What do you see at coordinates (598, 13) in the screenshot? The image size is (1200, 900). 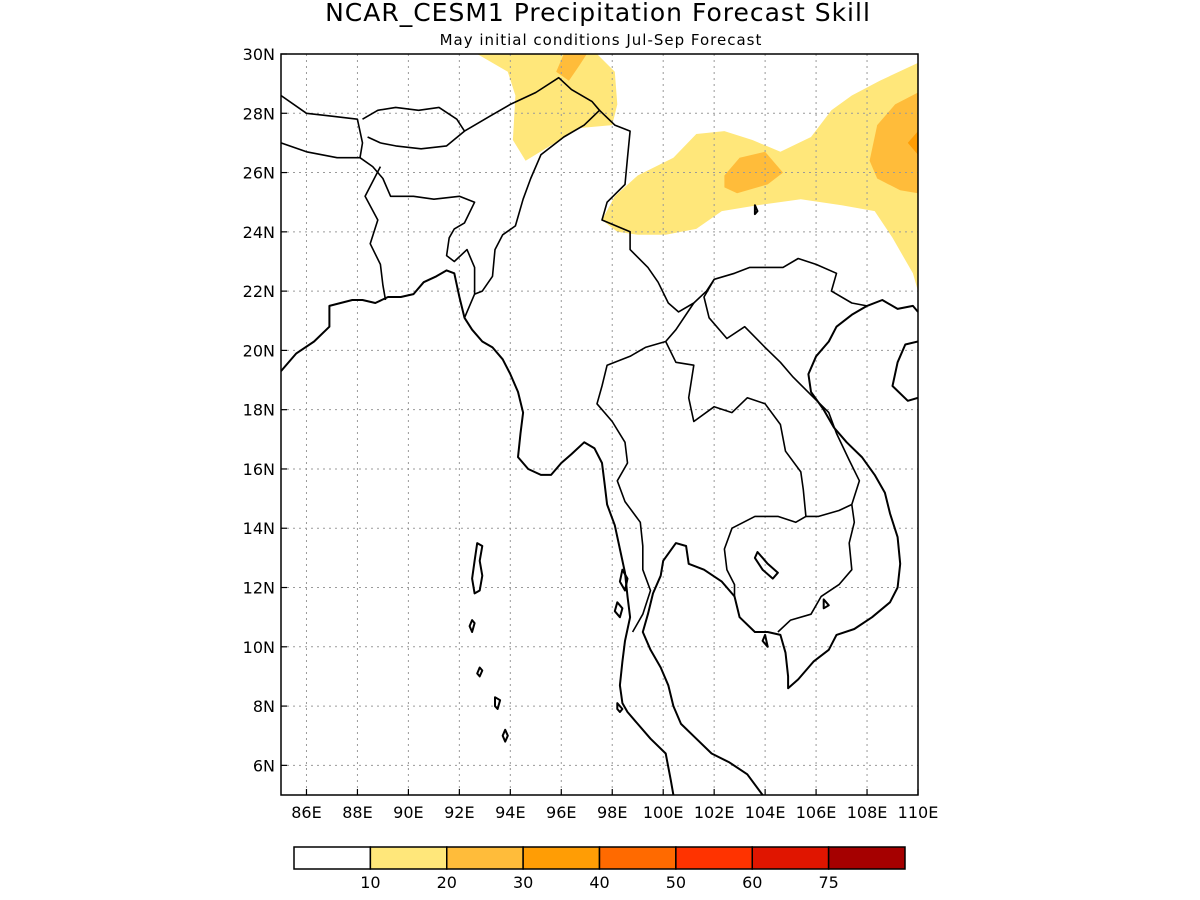 I see `map-title: NCAR_CESM1 Precipitation Forecast Skill` at bounding box center [598, 13].